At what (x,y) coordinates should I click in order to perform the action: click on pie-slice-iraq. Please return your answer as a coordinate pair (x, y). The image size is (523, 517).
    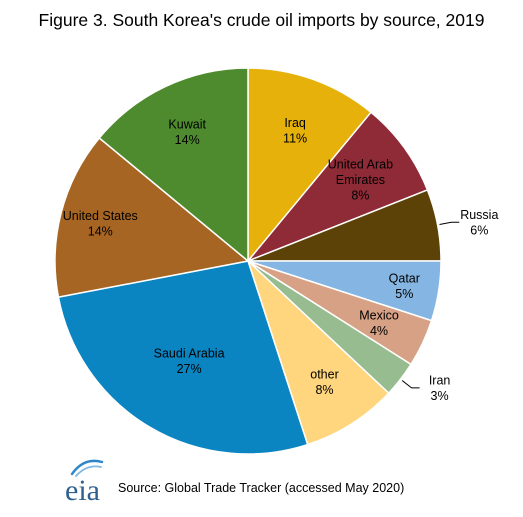
    Looking at the image, I should click on (310, 165).